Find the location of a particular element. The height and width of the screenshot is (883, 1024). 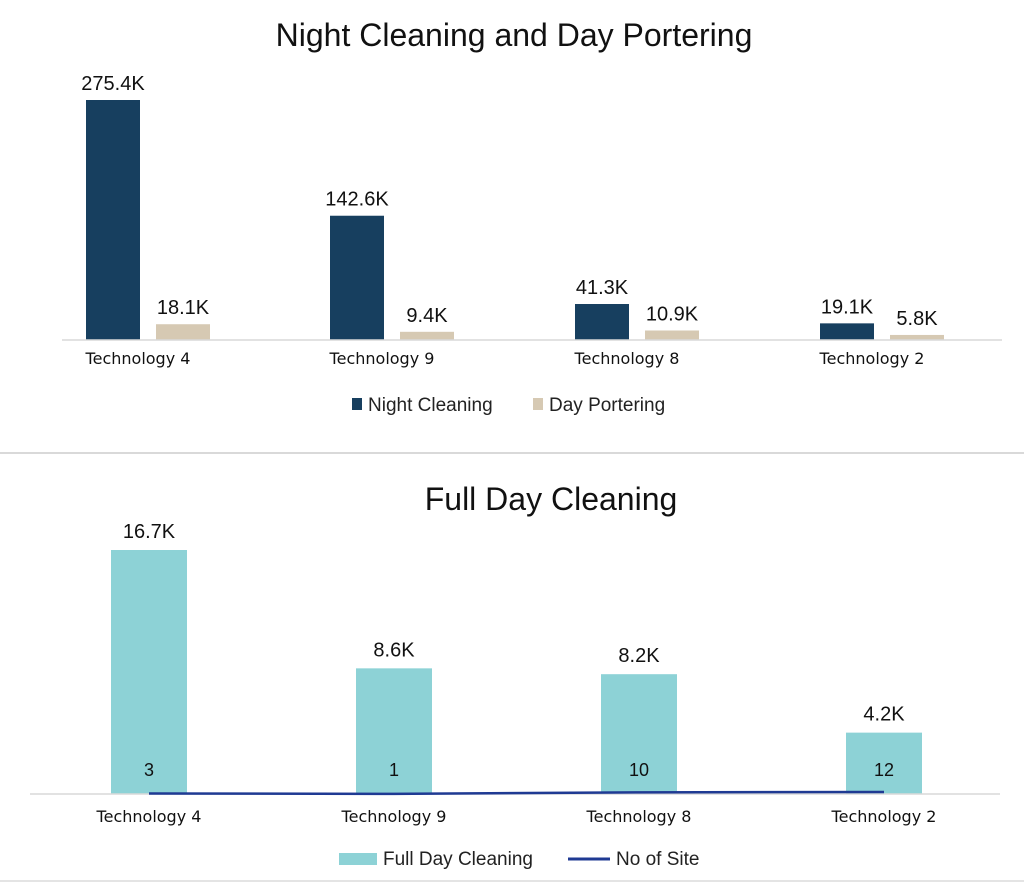

line-point-label: 10 is located at coordinates (639, 770).